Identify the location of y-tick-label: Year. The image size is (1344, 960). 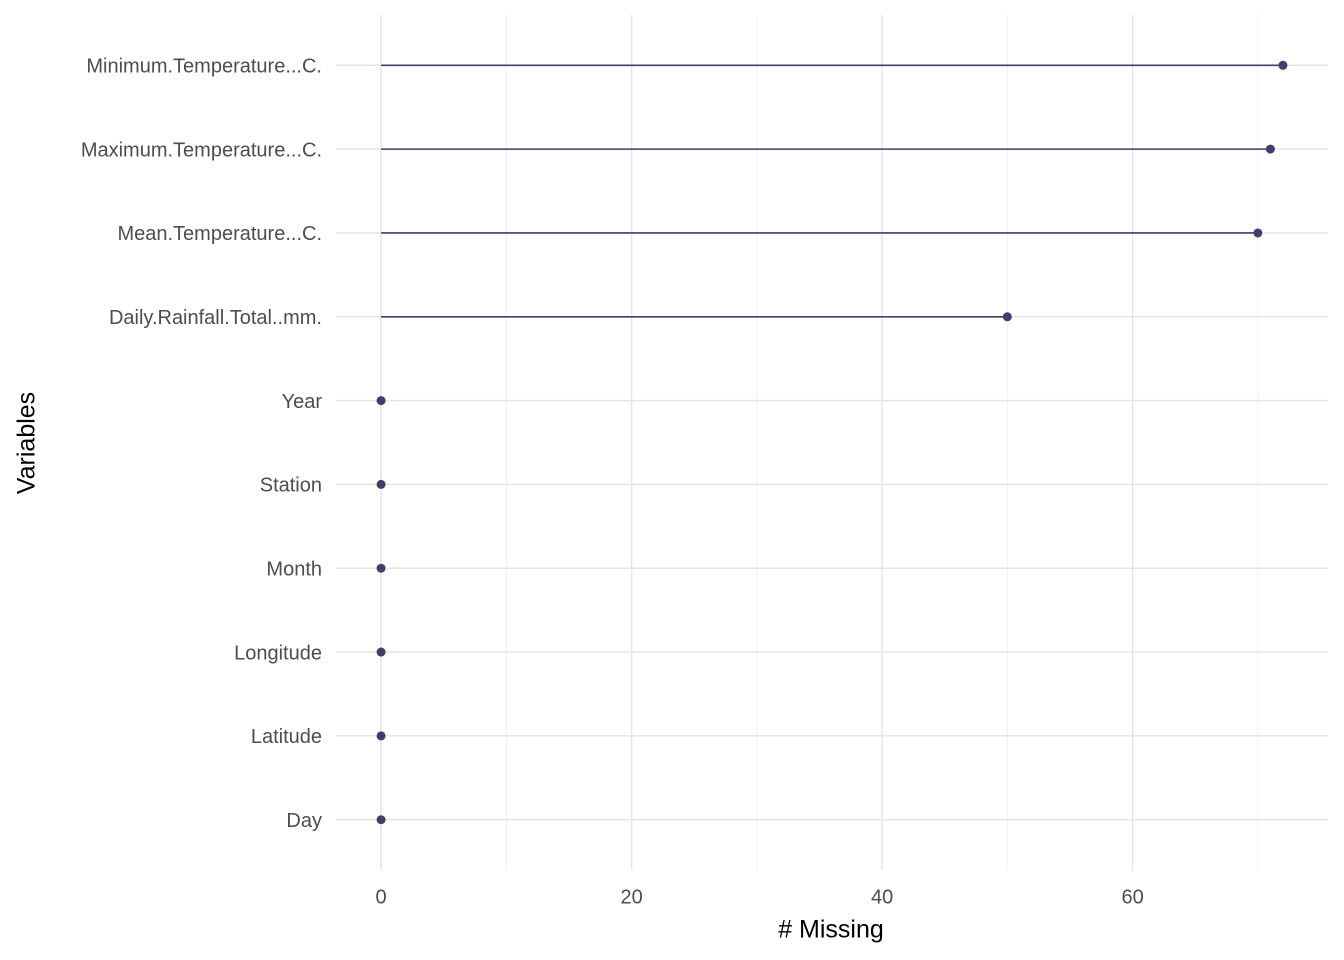
(302, 402).